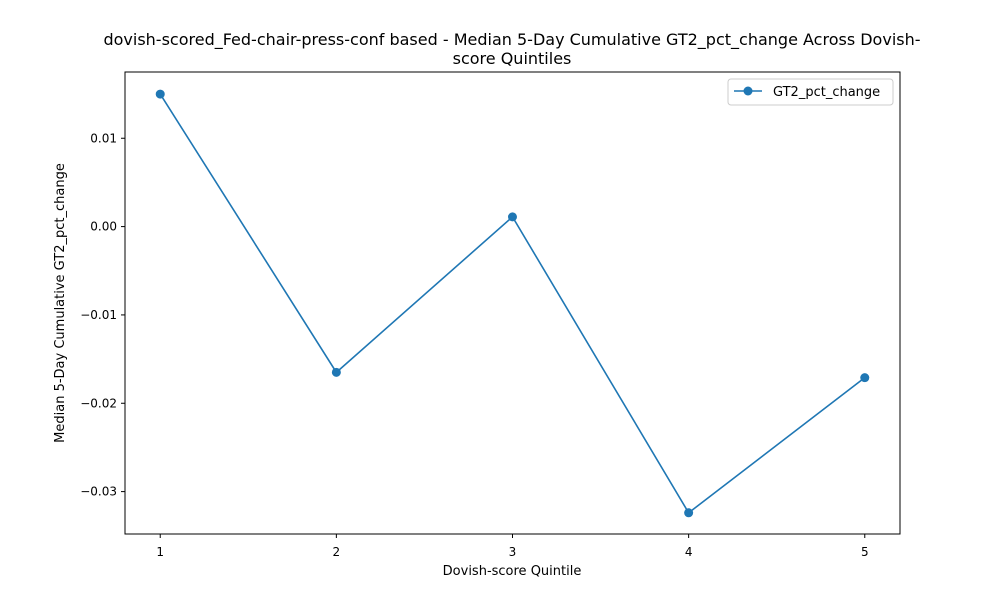 This screenshot has height=600, width=1000. Describe the element at coordinates (337, 552) in the screenshot. I see `x-tick-label: 2` at that location.